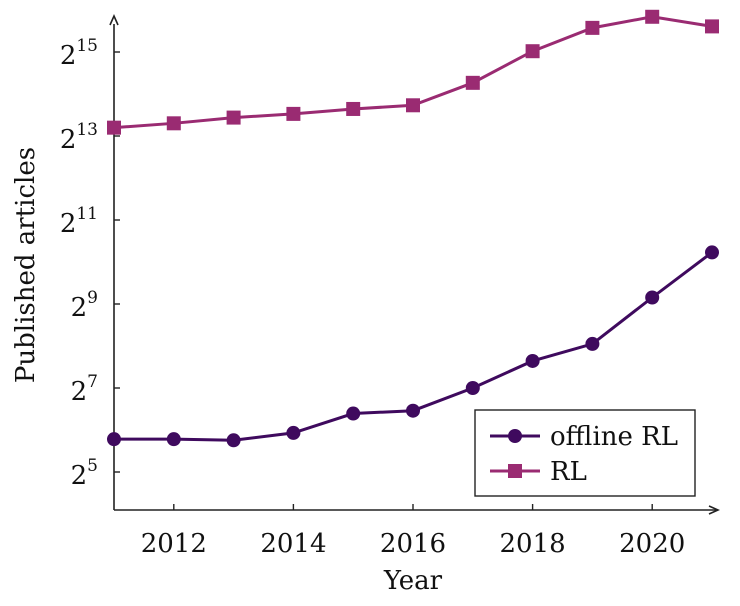  What do you see at coordinates (84, 389) in the screenshot?
I see `y-tick-label: 27` at bounding box center [84, 389].